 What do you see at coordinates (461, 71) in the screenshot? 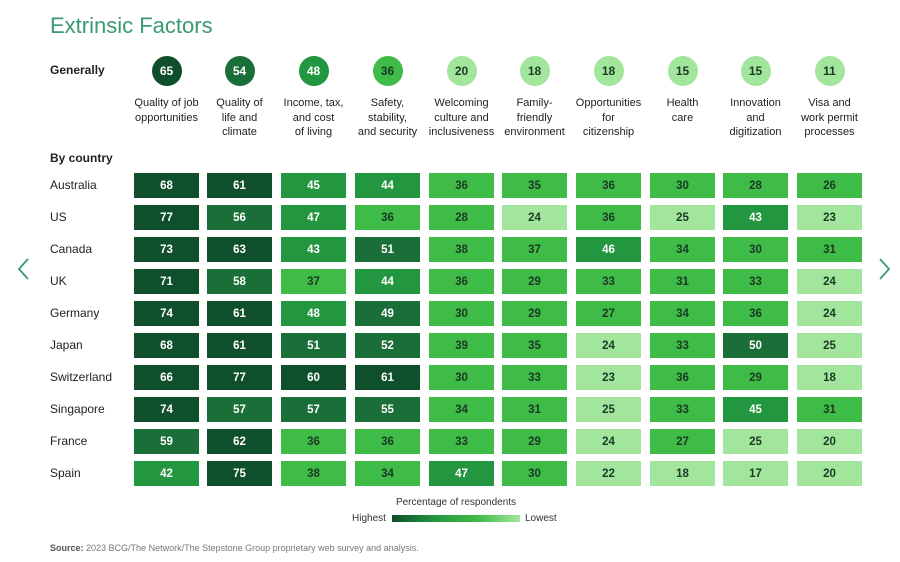
I see `generally-value: 20` at bounding box center [461, 71].